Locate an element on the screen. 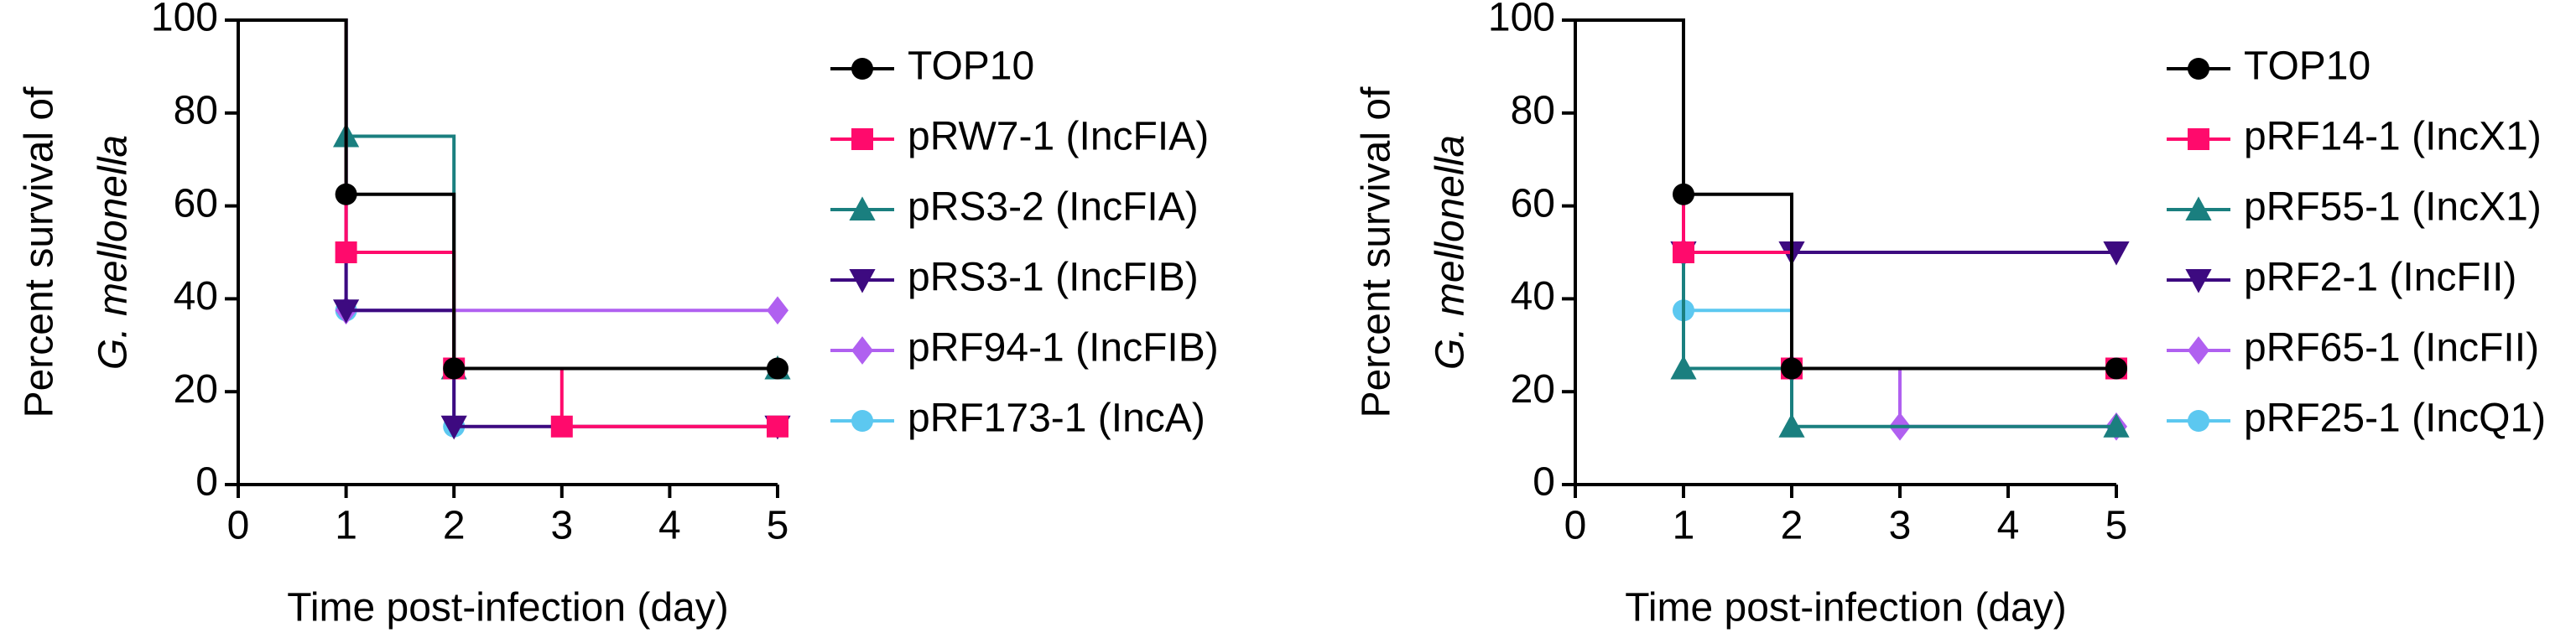  legend-label: pRF65-1 (IncFII) is located at coordinates (2391, 348).